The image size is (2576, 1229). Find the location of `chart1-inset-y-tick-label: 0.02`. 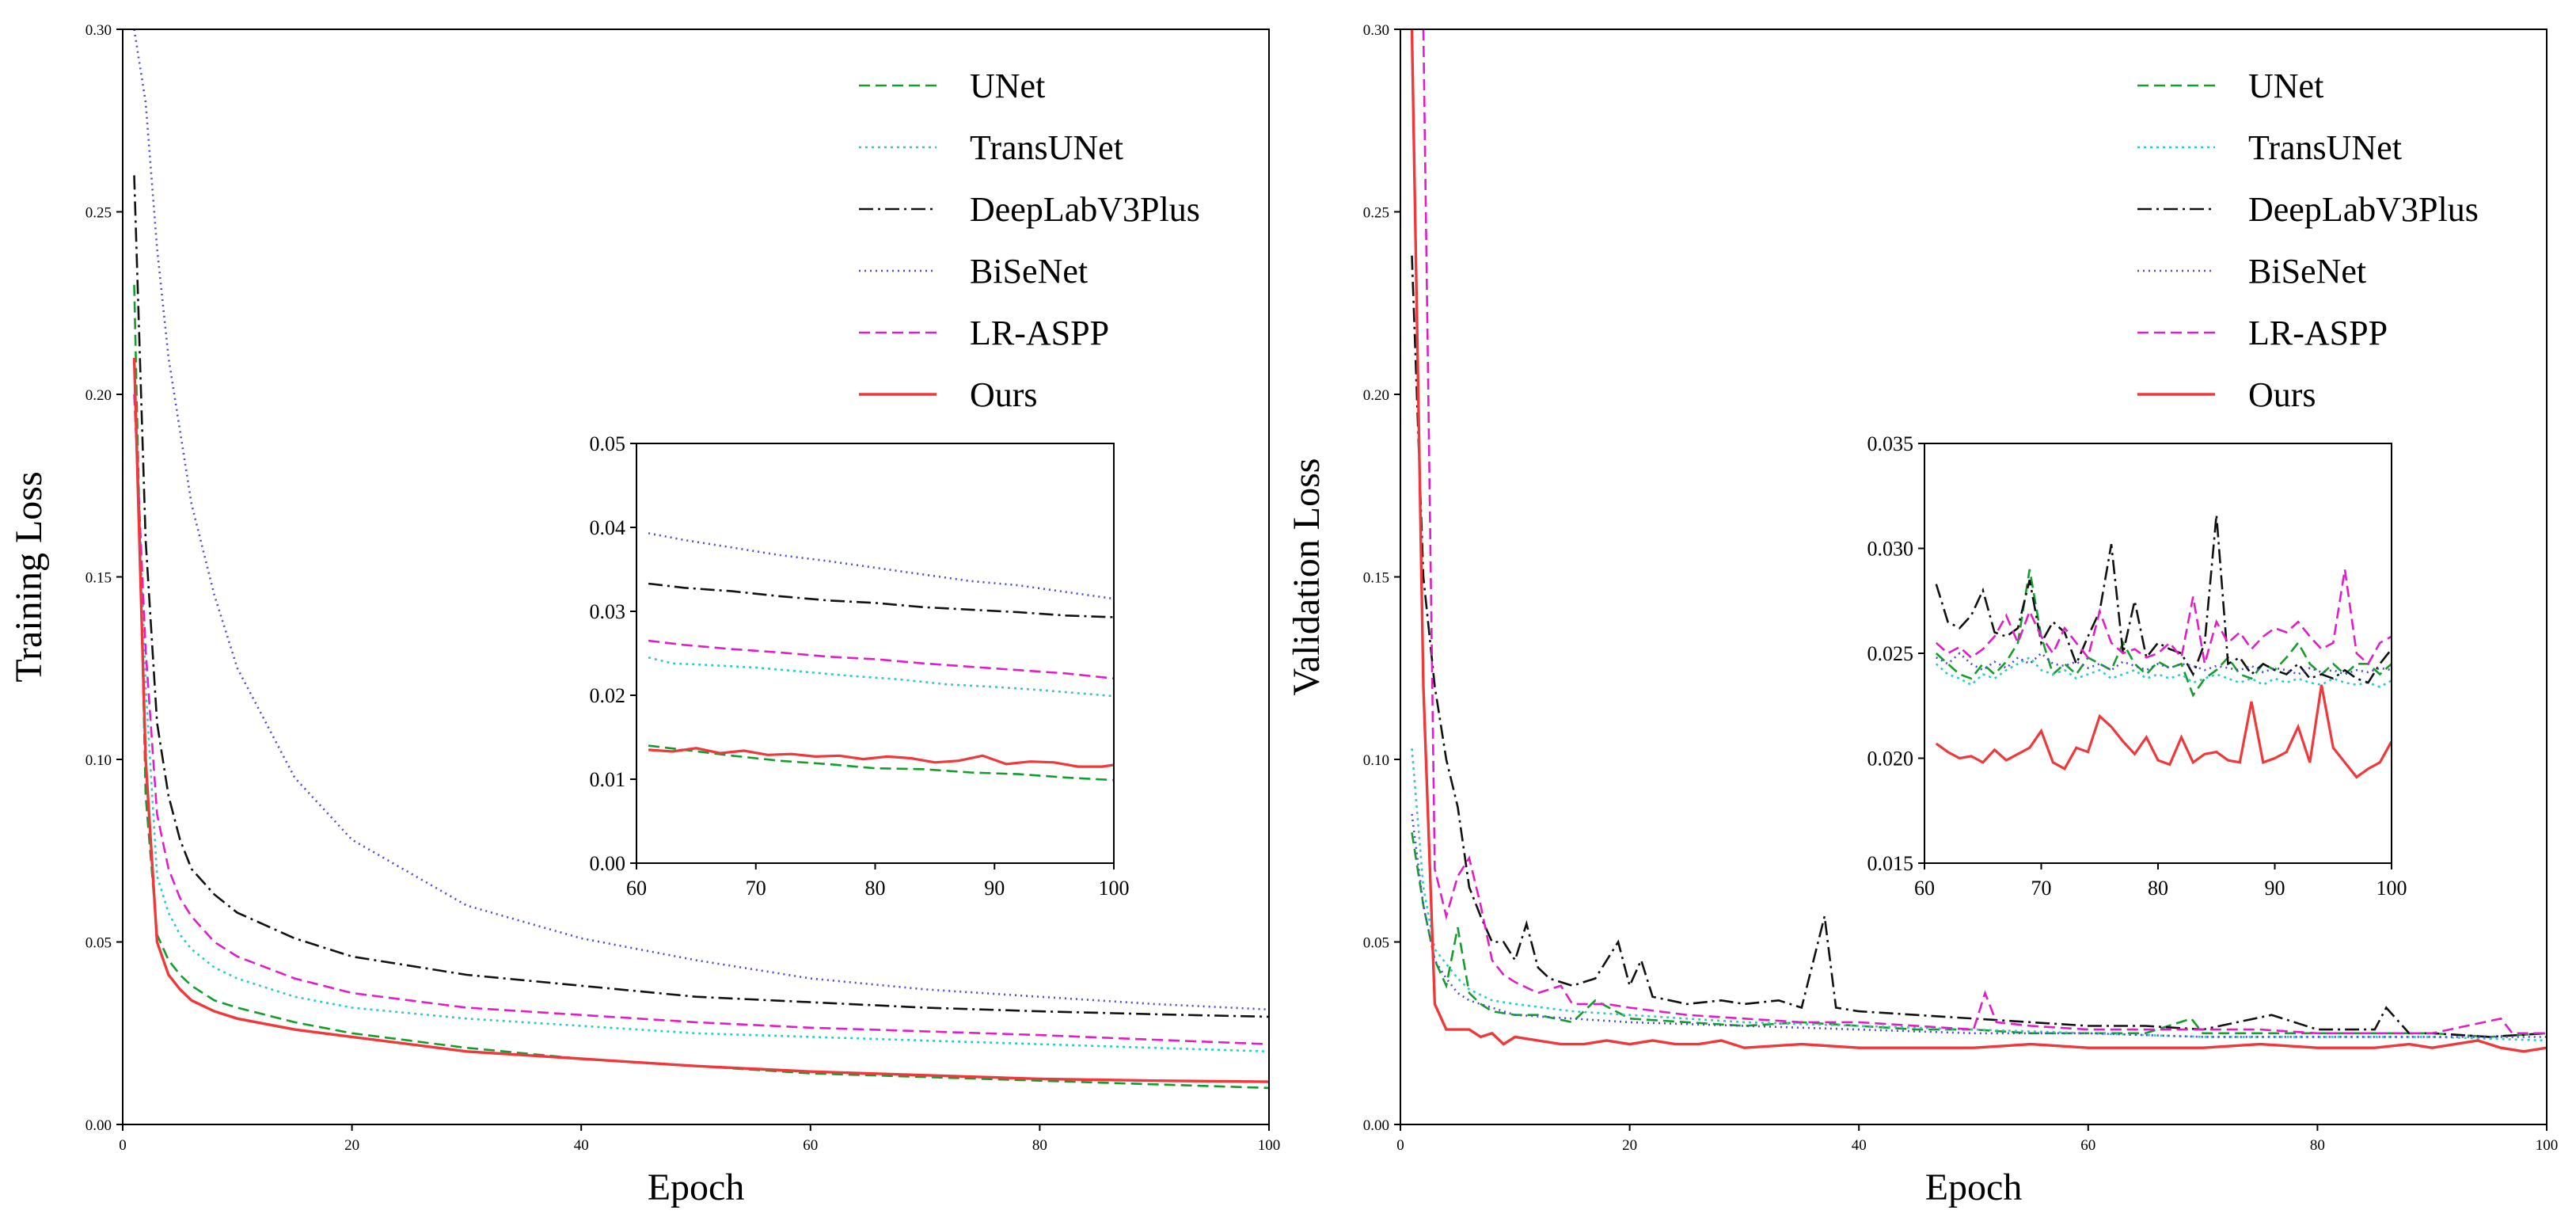

chart1-inset-y-tick-label: 0.02 is located at coordinates (608, 695).